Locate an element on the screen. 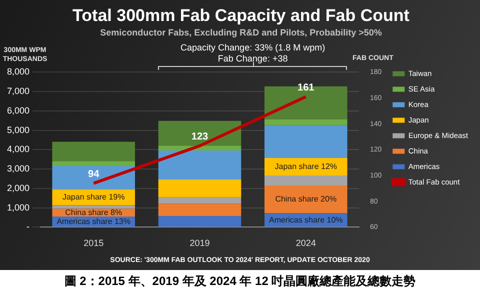 The height and width of the screenshot is (292, 480). y-tick-label: - is located at coordinates (28, 227).